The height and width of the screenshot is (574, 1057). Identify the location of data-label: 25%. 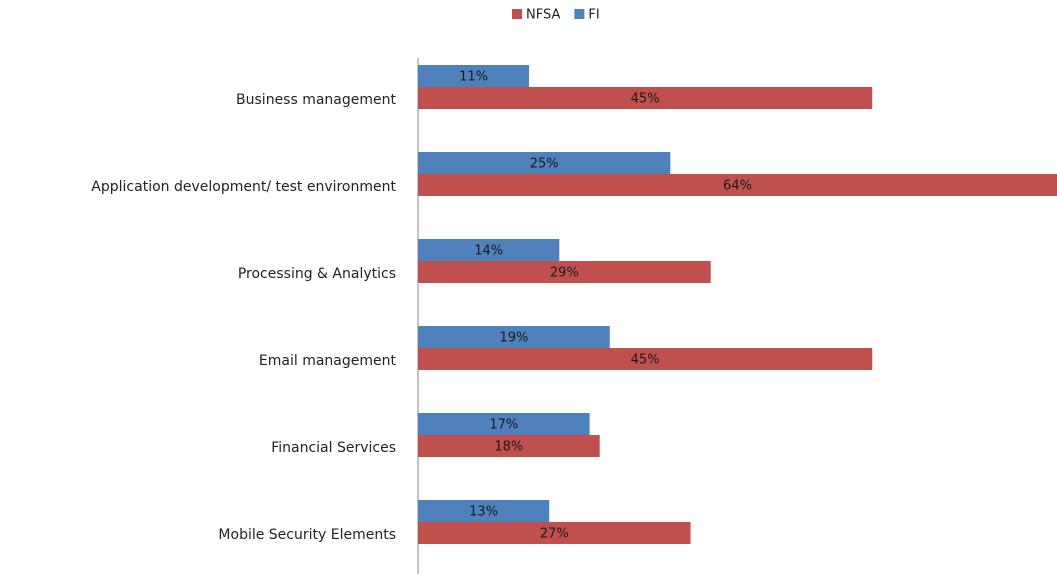
(544, 164).